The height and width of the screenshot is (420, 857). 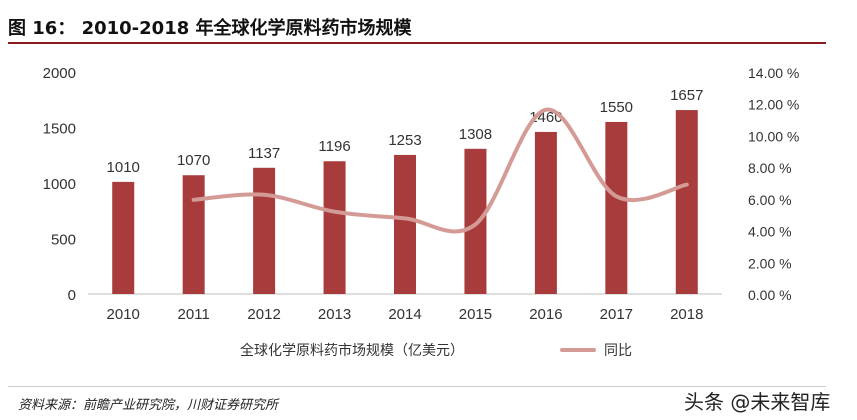 What do you see at coordinates (63, 240) in the screenshot?
I see `y-left-tick-label: 500` at bounding box center [63, 240].